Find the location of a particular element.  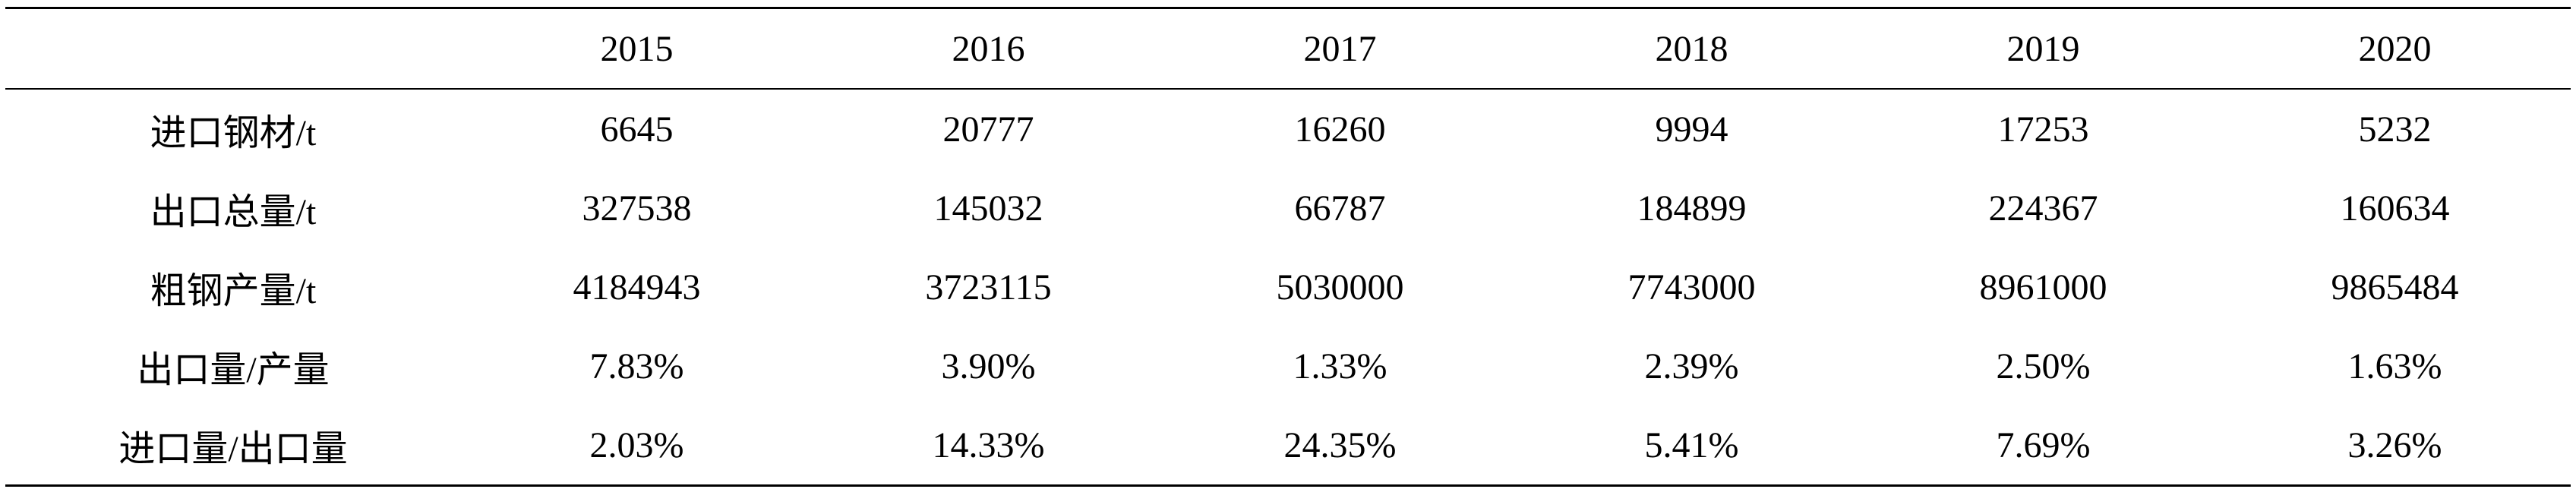

table-cell: 7.69% is located at coordinates (2043, 444).